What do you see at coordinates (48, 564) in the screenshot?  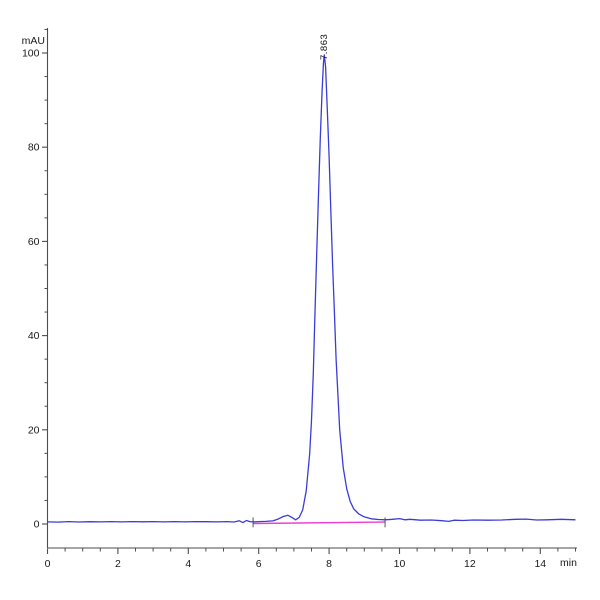 I see `x-tick-label: 0` at bounding box center [48, 564].